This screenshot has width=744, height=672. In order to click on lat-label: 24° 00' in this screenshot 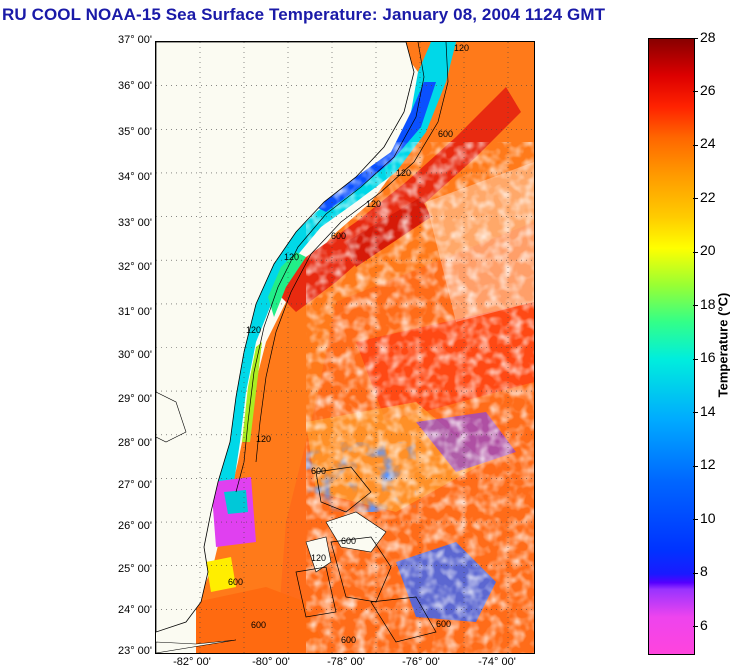, I will do `click(134, 610)`.